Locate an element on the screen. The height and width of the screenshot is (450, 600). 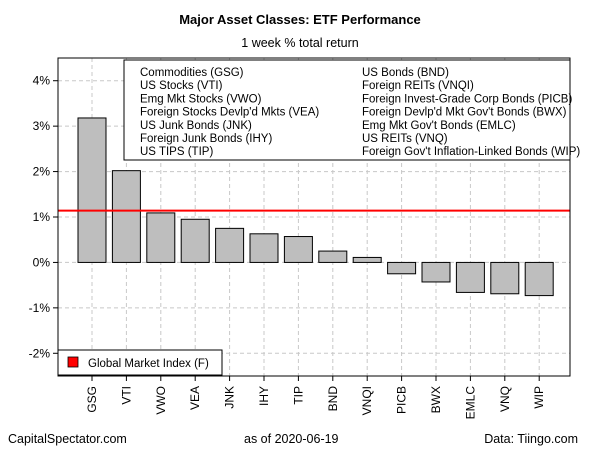
bar-emlc is located at coordinates (470, 277).